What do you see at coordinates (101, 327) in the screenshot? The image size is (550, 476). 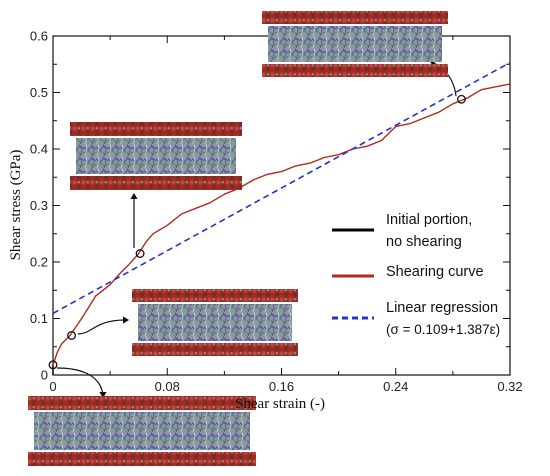 I see `arrow-early` at bounding box center [101, 327].